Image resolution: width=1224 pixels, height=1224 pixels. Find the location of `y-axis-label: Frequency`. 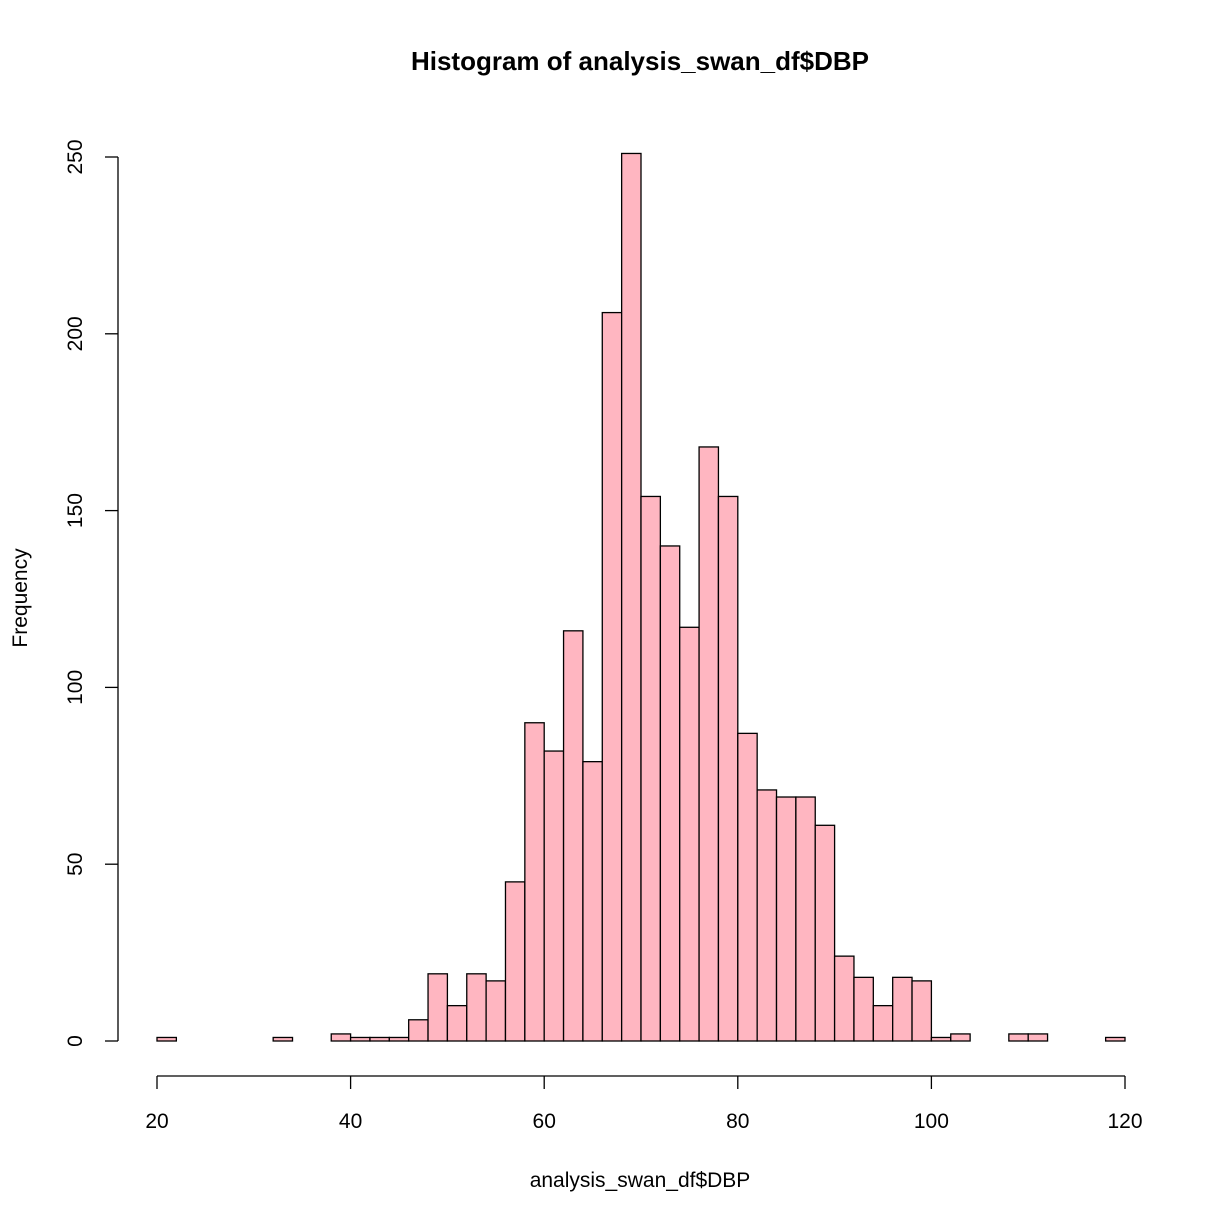

y-axis-label: Frequency is located at coordinates (20, 598).